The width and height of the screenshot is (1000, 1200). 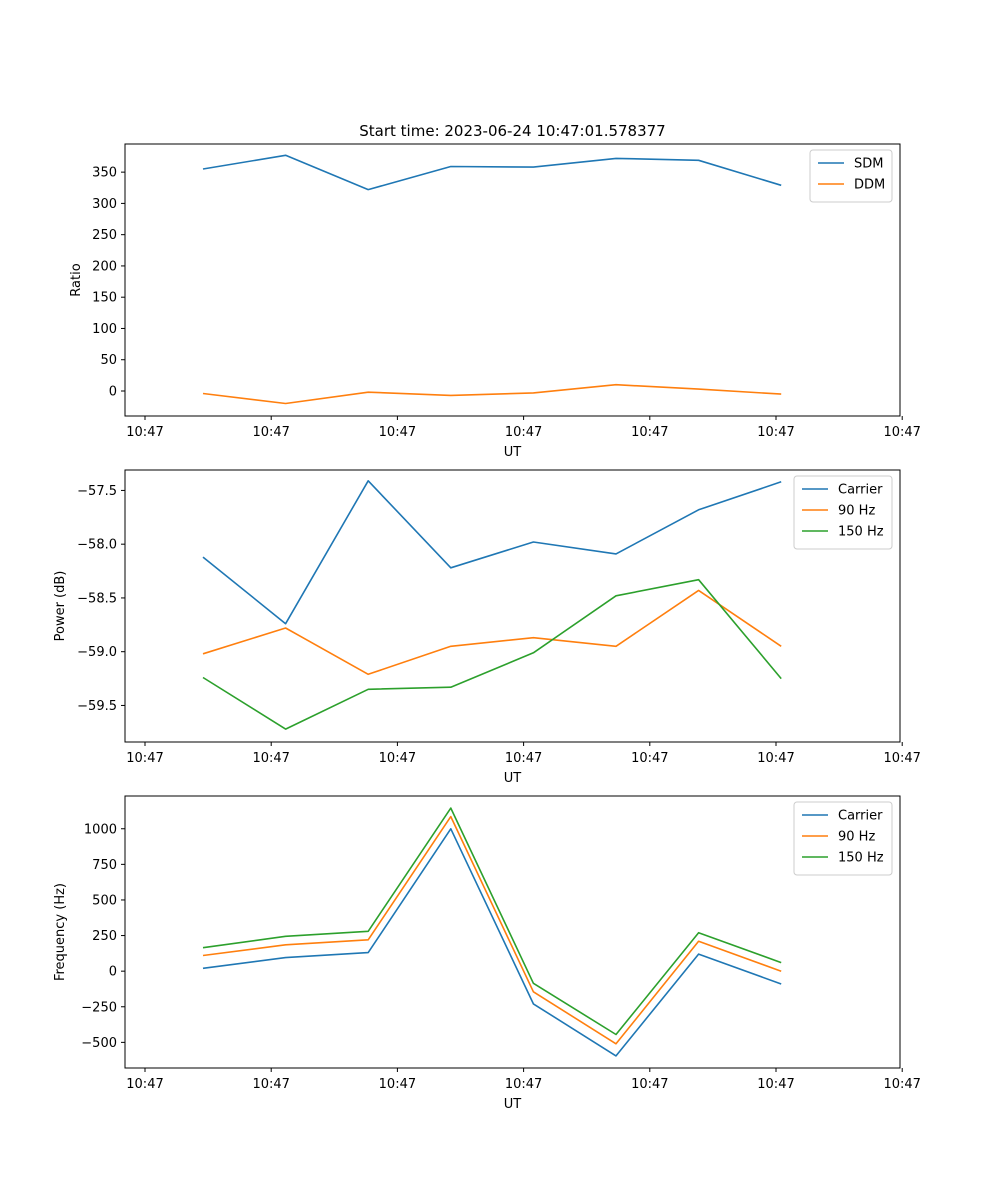 I want to click on y-tick-label: −58.5, so click(x=97, y=598).